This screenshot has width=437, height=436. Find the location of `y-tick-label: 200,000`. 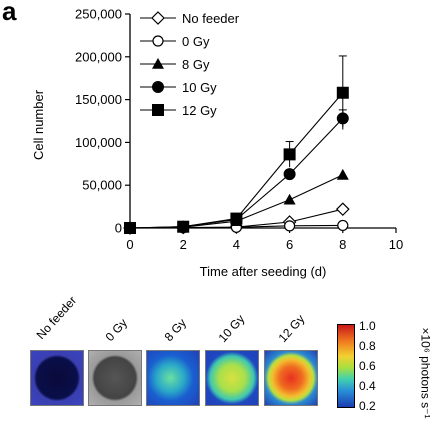

y-tick-label: 200,000 is located at coordinates (98, 56).